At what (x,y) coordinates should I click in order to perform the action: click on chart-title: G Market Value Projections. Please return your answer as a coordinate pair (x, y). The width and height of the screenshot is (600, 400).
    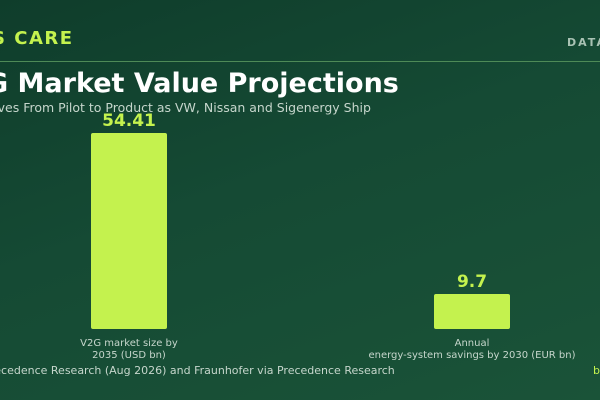
    Looking at the image, I should click on (199, 83).